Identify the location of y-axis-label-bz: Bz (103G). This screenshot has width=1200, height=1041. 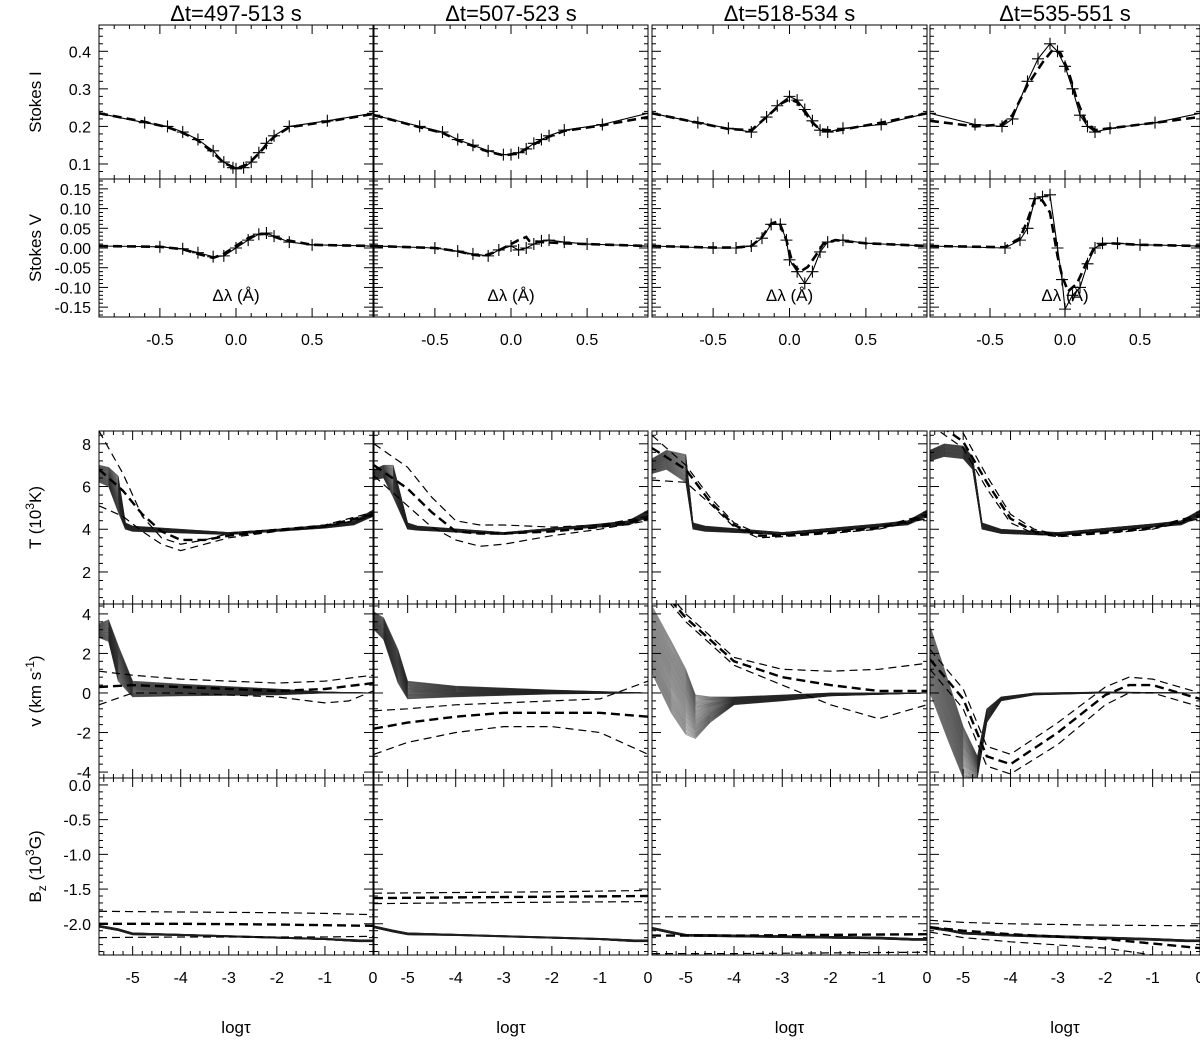
(36, 866).